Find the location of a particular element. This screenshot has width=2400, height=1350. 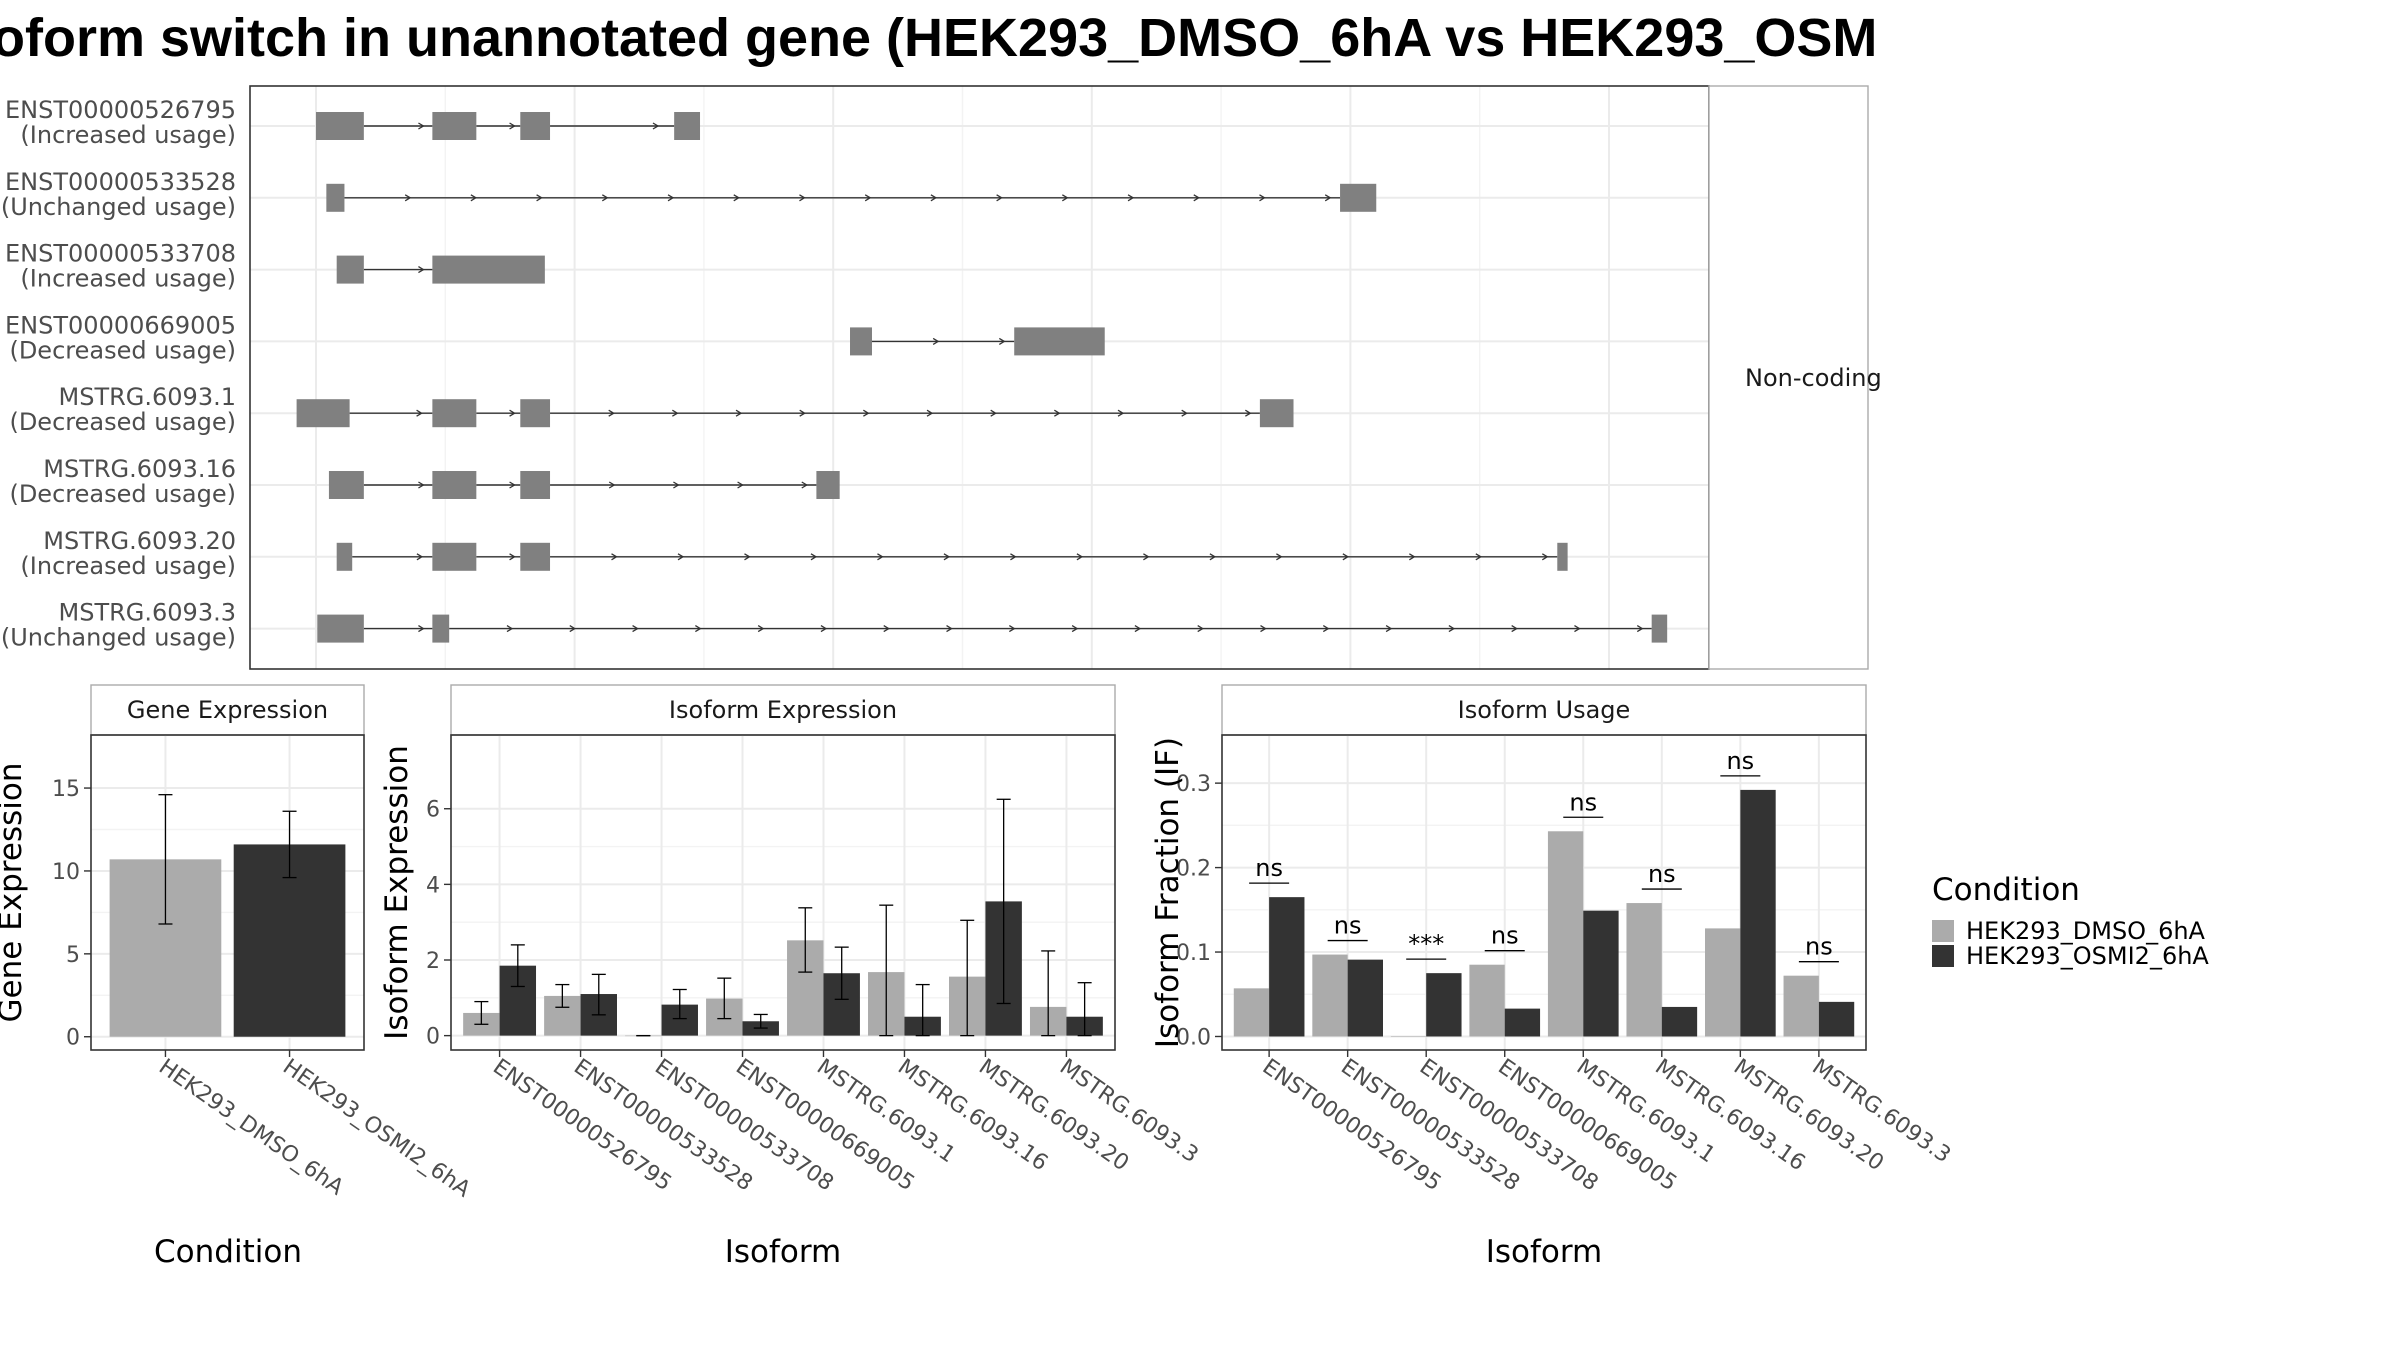

y-tick-label: 2 is located at coordinates (433, 961).